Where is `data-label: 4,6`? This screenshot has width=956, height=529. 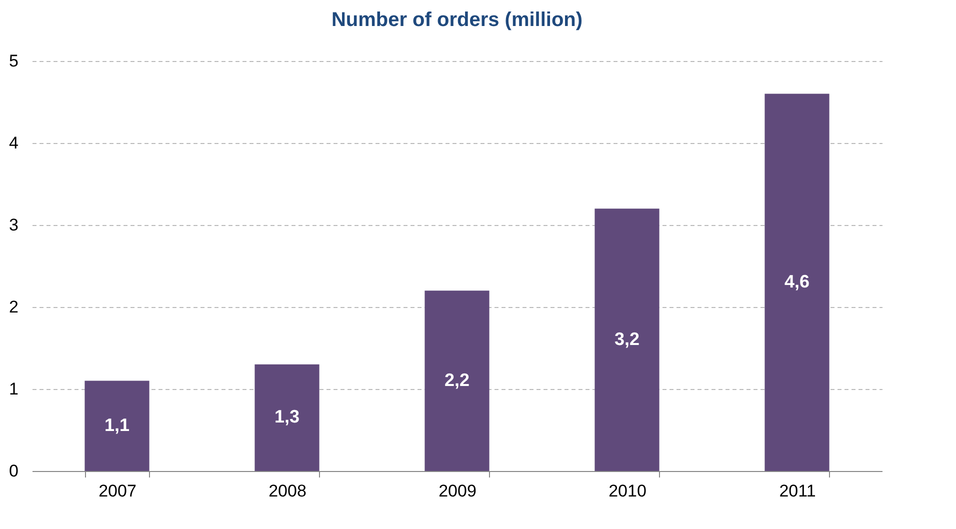
data-label: 4,6 is located at coordinates (797, 281).